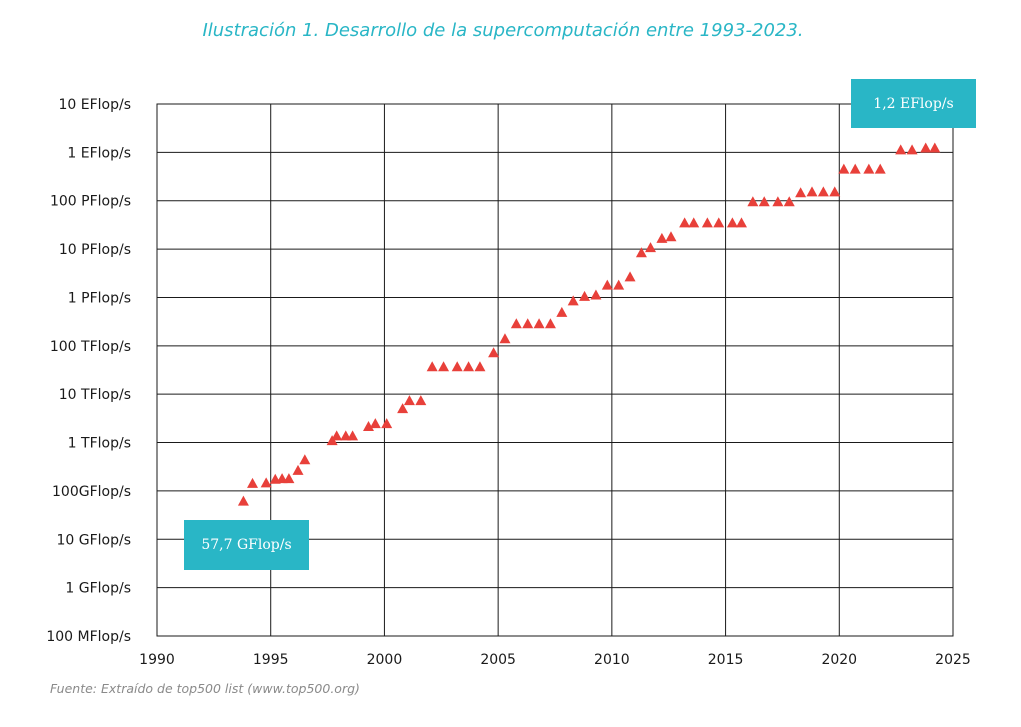  I want to click on y-tick-label: 1 GFlop/s, so click(98, 589).